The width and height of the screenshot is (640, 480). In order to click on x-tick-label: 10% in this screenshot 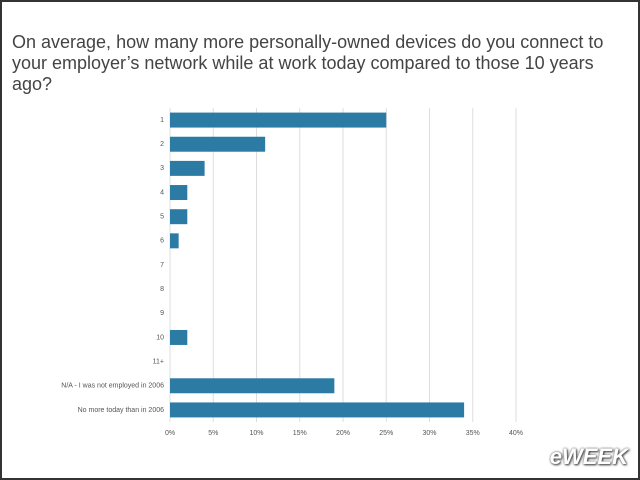, I will do `click(256, 433)`.